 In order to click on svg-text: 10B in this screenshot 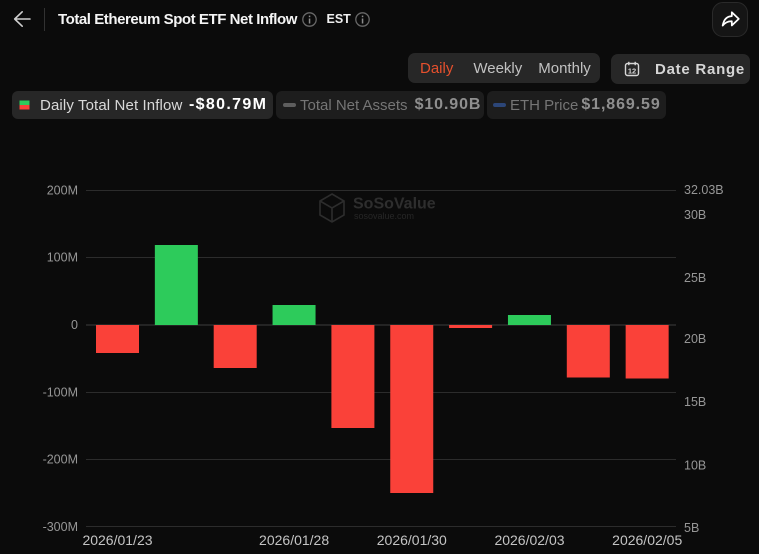, I will do `click(695, 466)`.